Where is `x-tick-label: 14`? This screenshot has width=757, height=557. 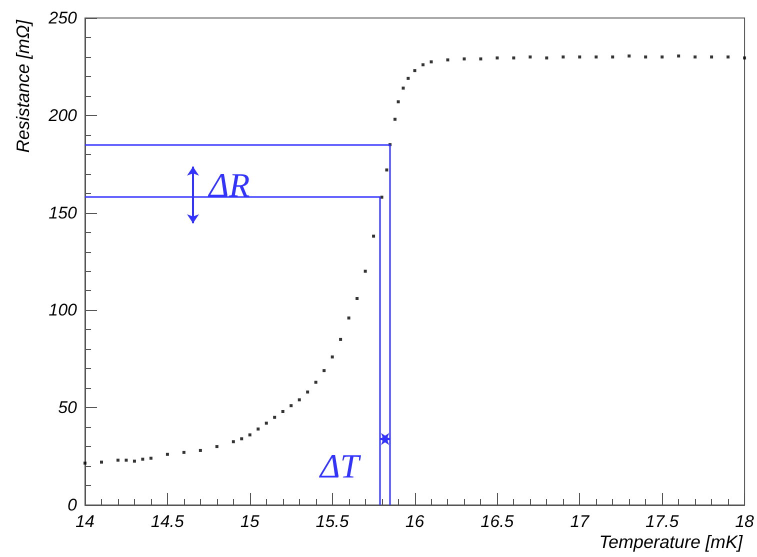
x-tick-label: 14 is located at coordinates (85, 521).